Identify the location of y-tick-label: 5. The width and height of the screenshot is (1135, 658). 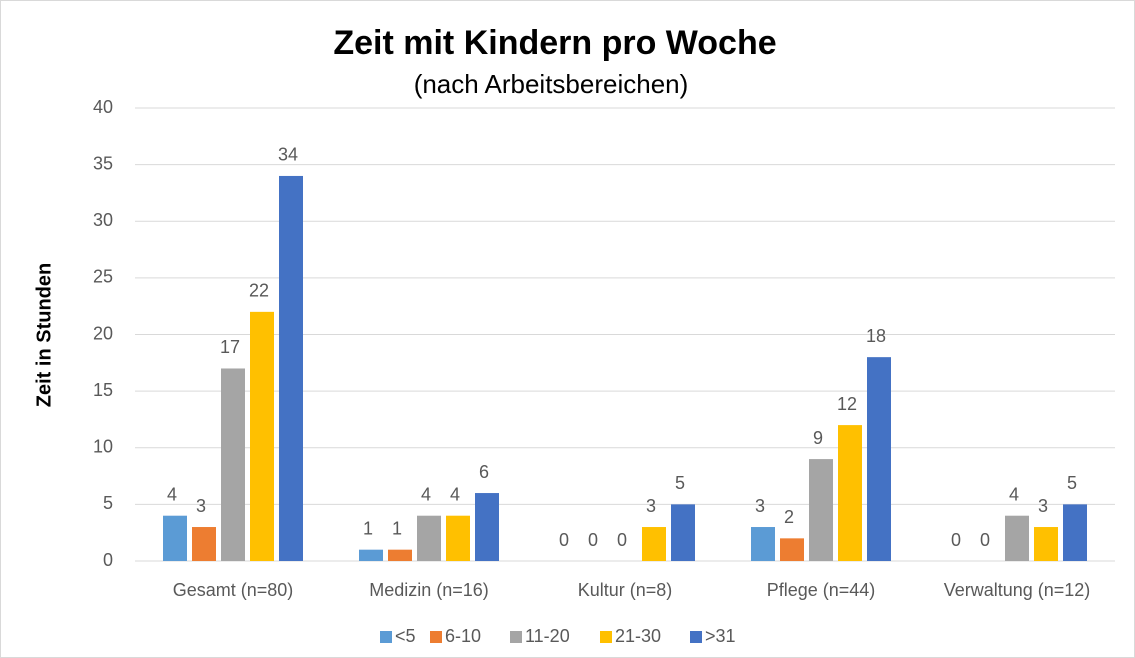
(108, 503).